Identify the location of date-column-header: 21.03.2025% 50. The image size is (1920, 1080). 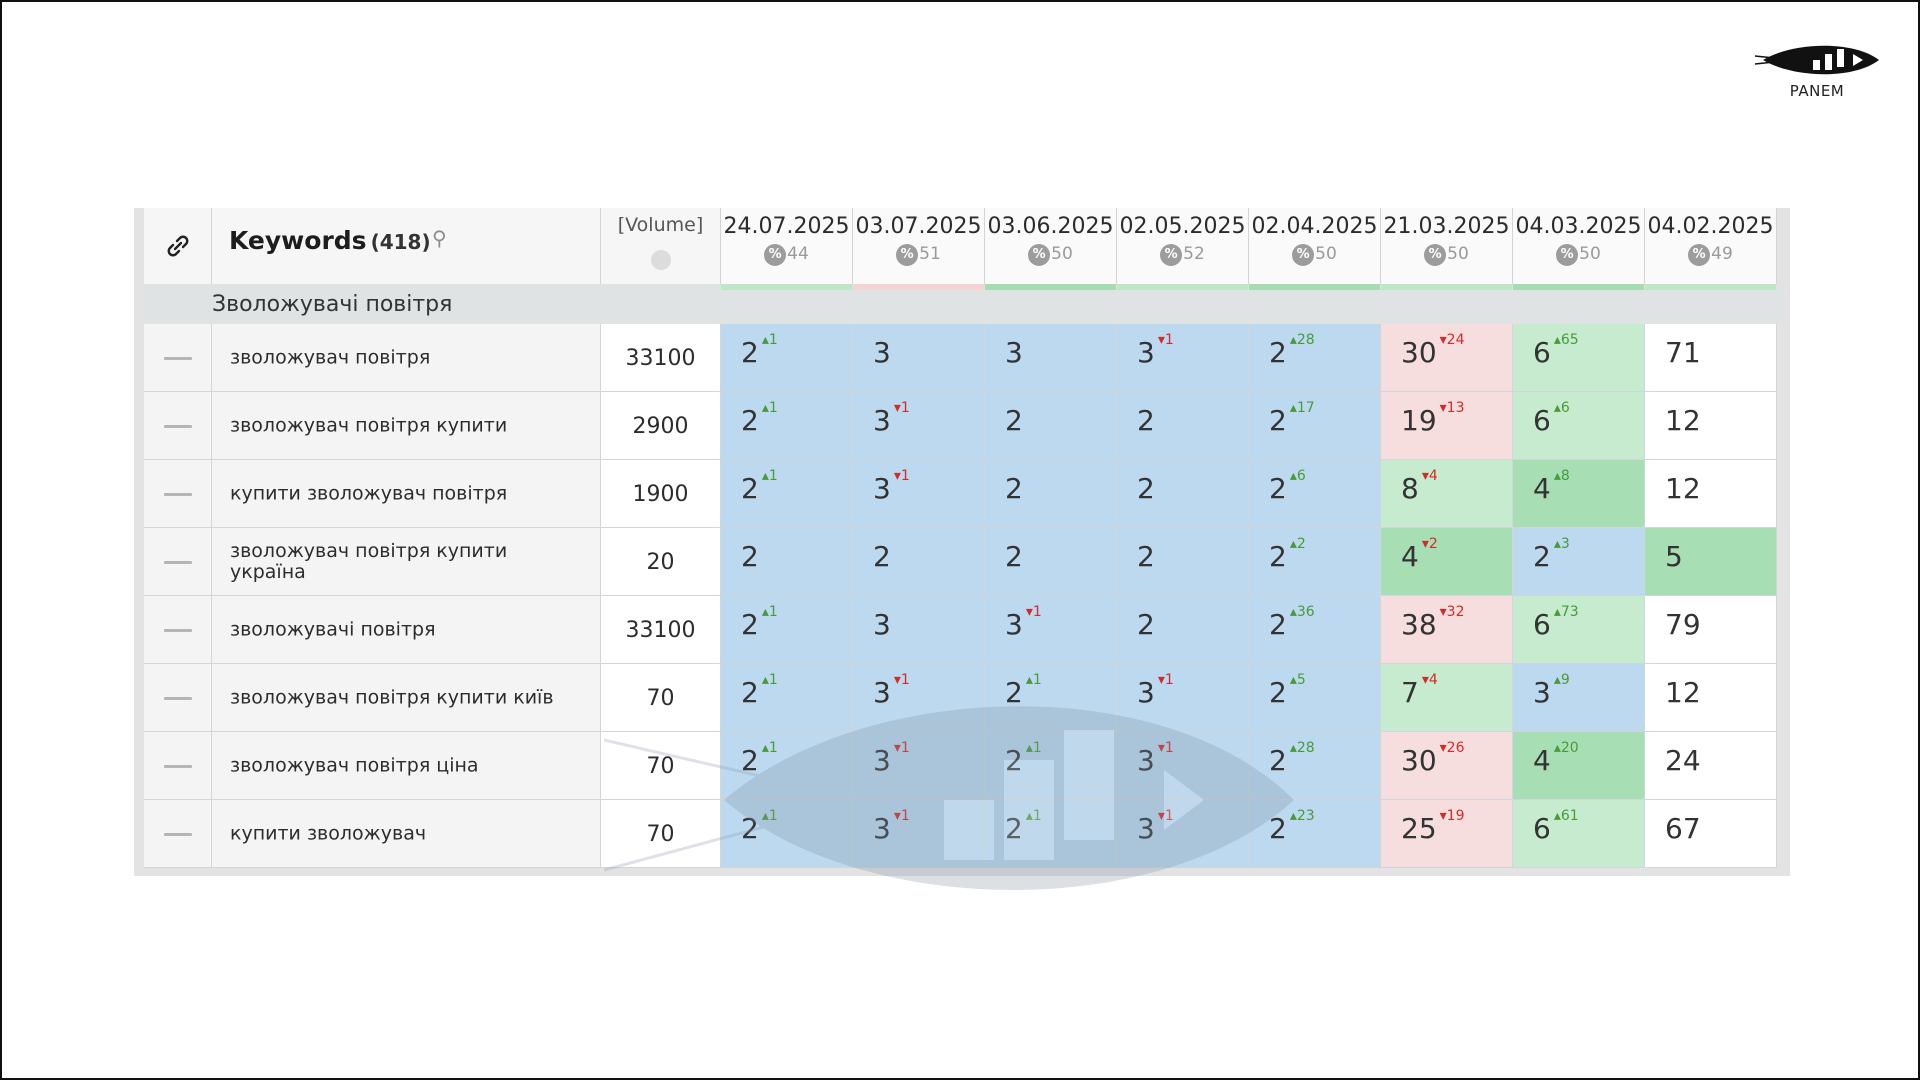
(1447, 249).